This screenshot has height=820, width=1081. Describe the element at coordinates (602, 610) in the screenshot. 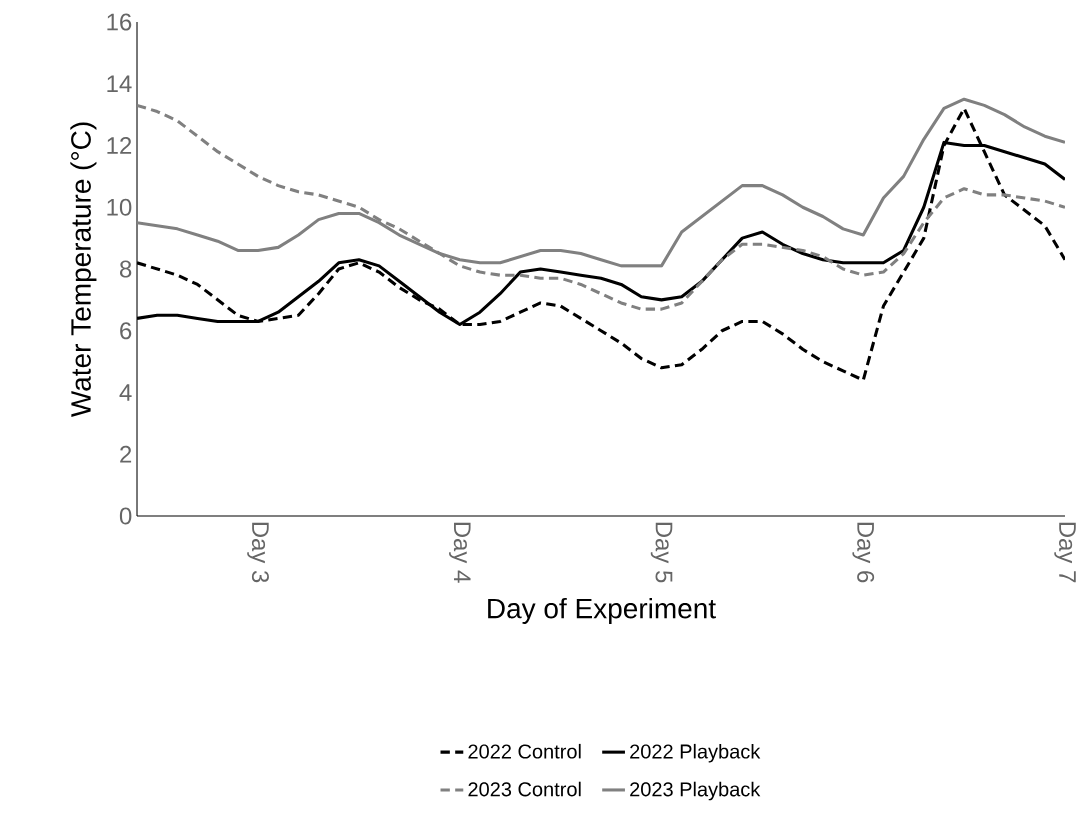

I see `x-axis-title: Day of Experiment` at that location.